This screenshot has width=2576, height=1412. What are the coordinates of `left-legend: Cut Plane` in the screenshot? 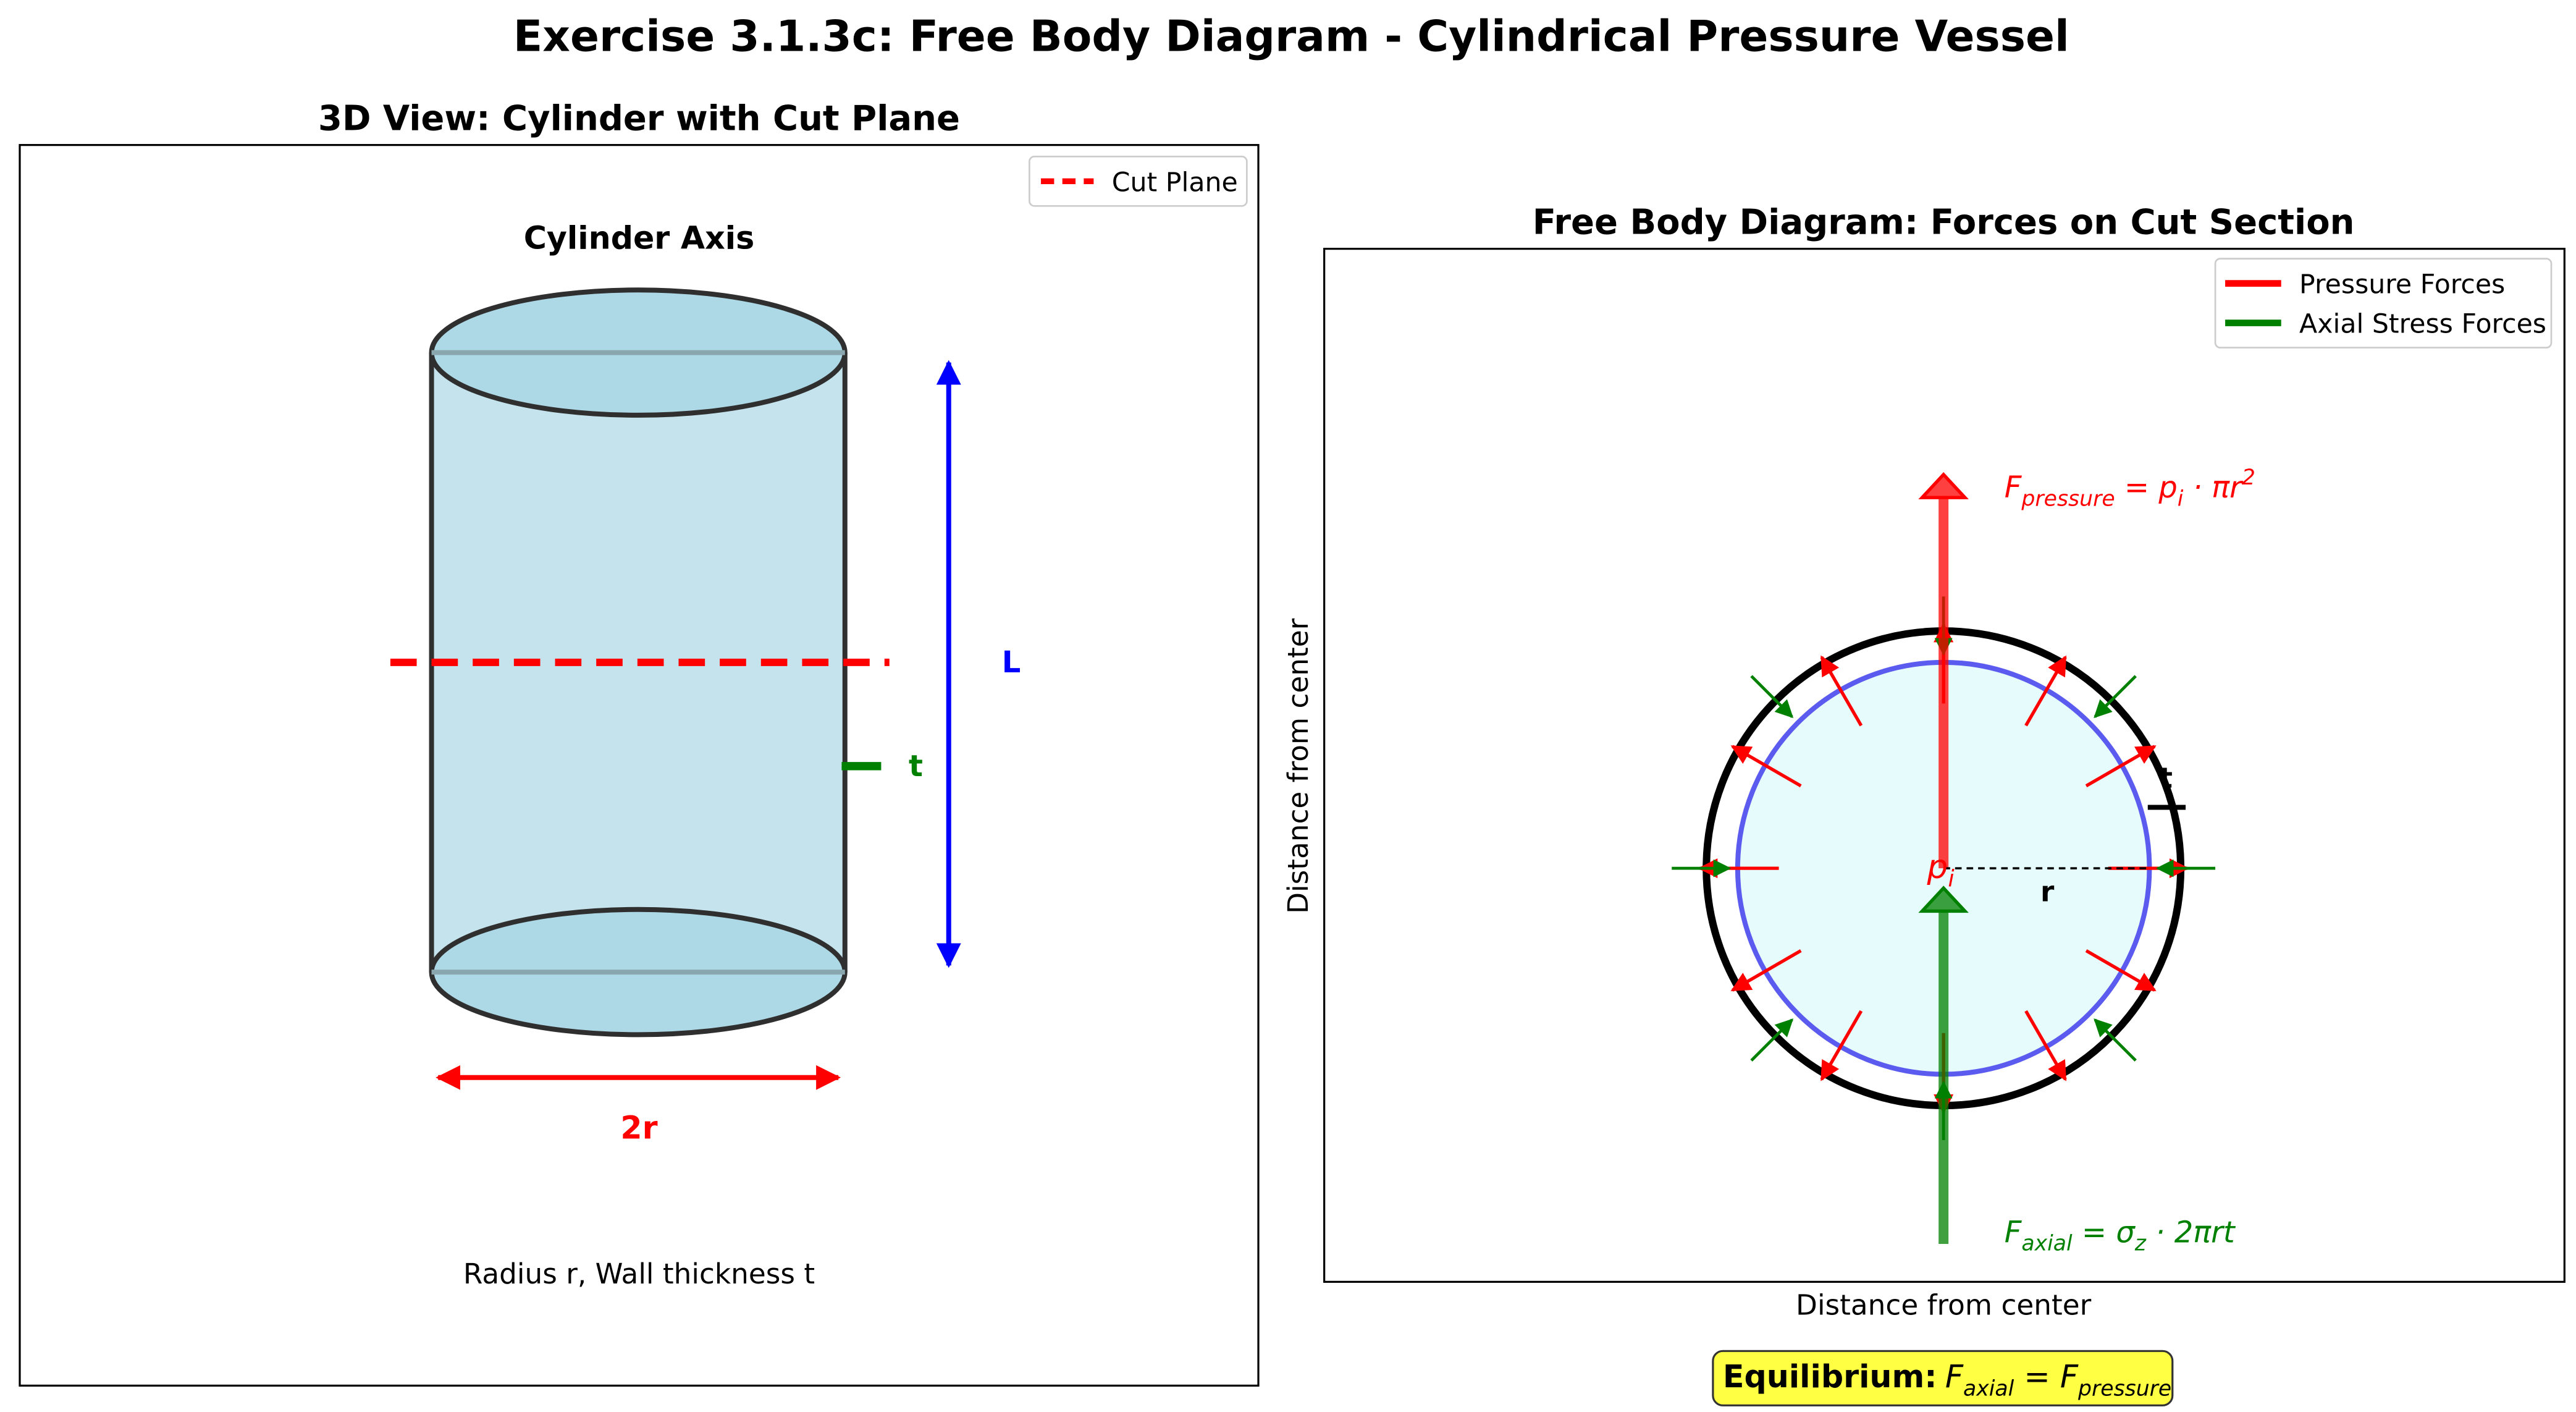 It's located at (1138, 181).